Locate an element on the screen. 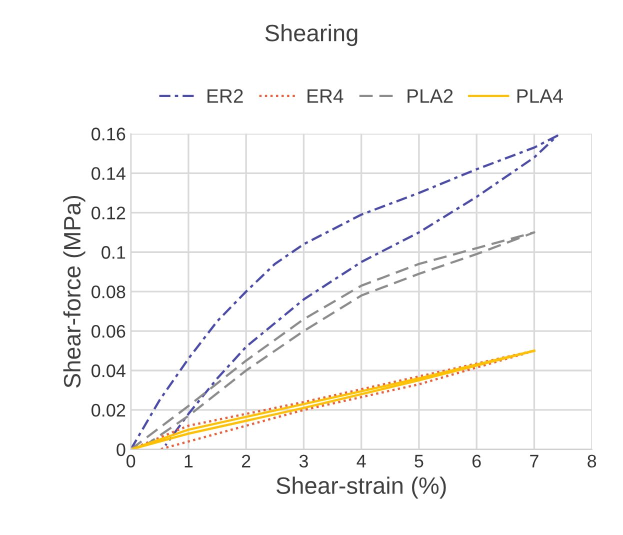  y-tick-label: 0 is located at coordinates (121, 449).